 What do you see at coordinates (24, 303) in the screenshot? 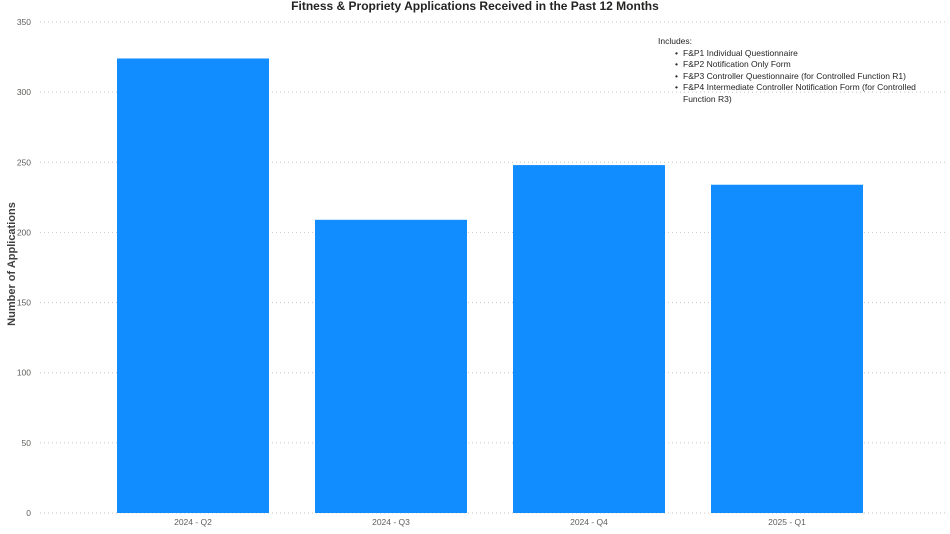
I see `y-tick-label: 150` at bounding box center [24, 303].